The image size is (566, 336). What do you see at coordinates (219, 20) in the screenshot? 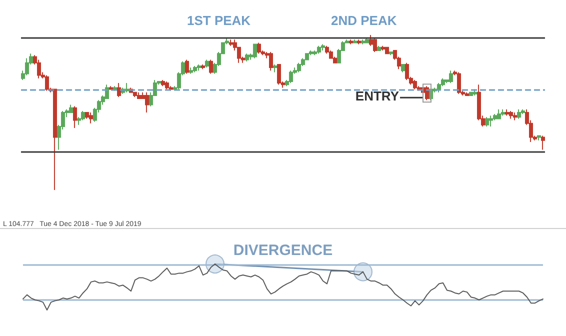
I see `text: 1ST PEAK` at bounding box center [219, 20].